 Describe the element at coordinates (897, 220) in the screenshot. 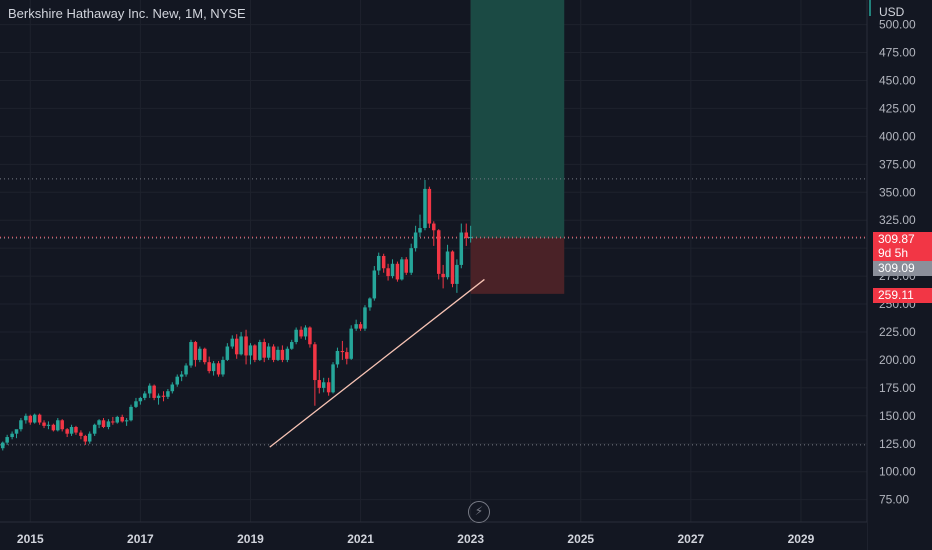

I see `price-tick-label: 325.00` at that location.